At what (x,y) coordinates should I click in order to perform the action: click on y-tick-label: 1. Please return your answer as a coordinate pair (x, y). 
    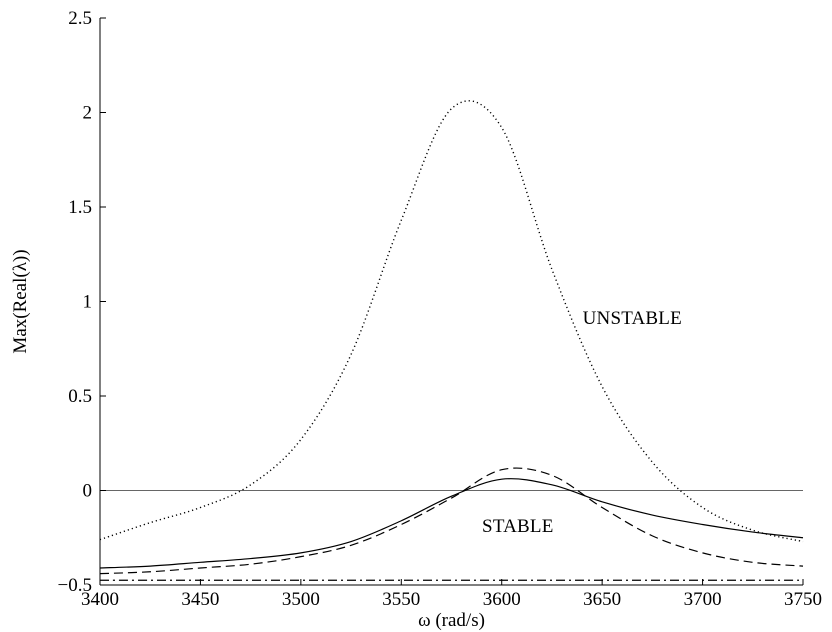
    Looking at the image, I should click on (88, 302).